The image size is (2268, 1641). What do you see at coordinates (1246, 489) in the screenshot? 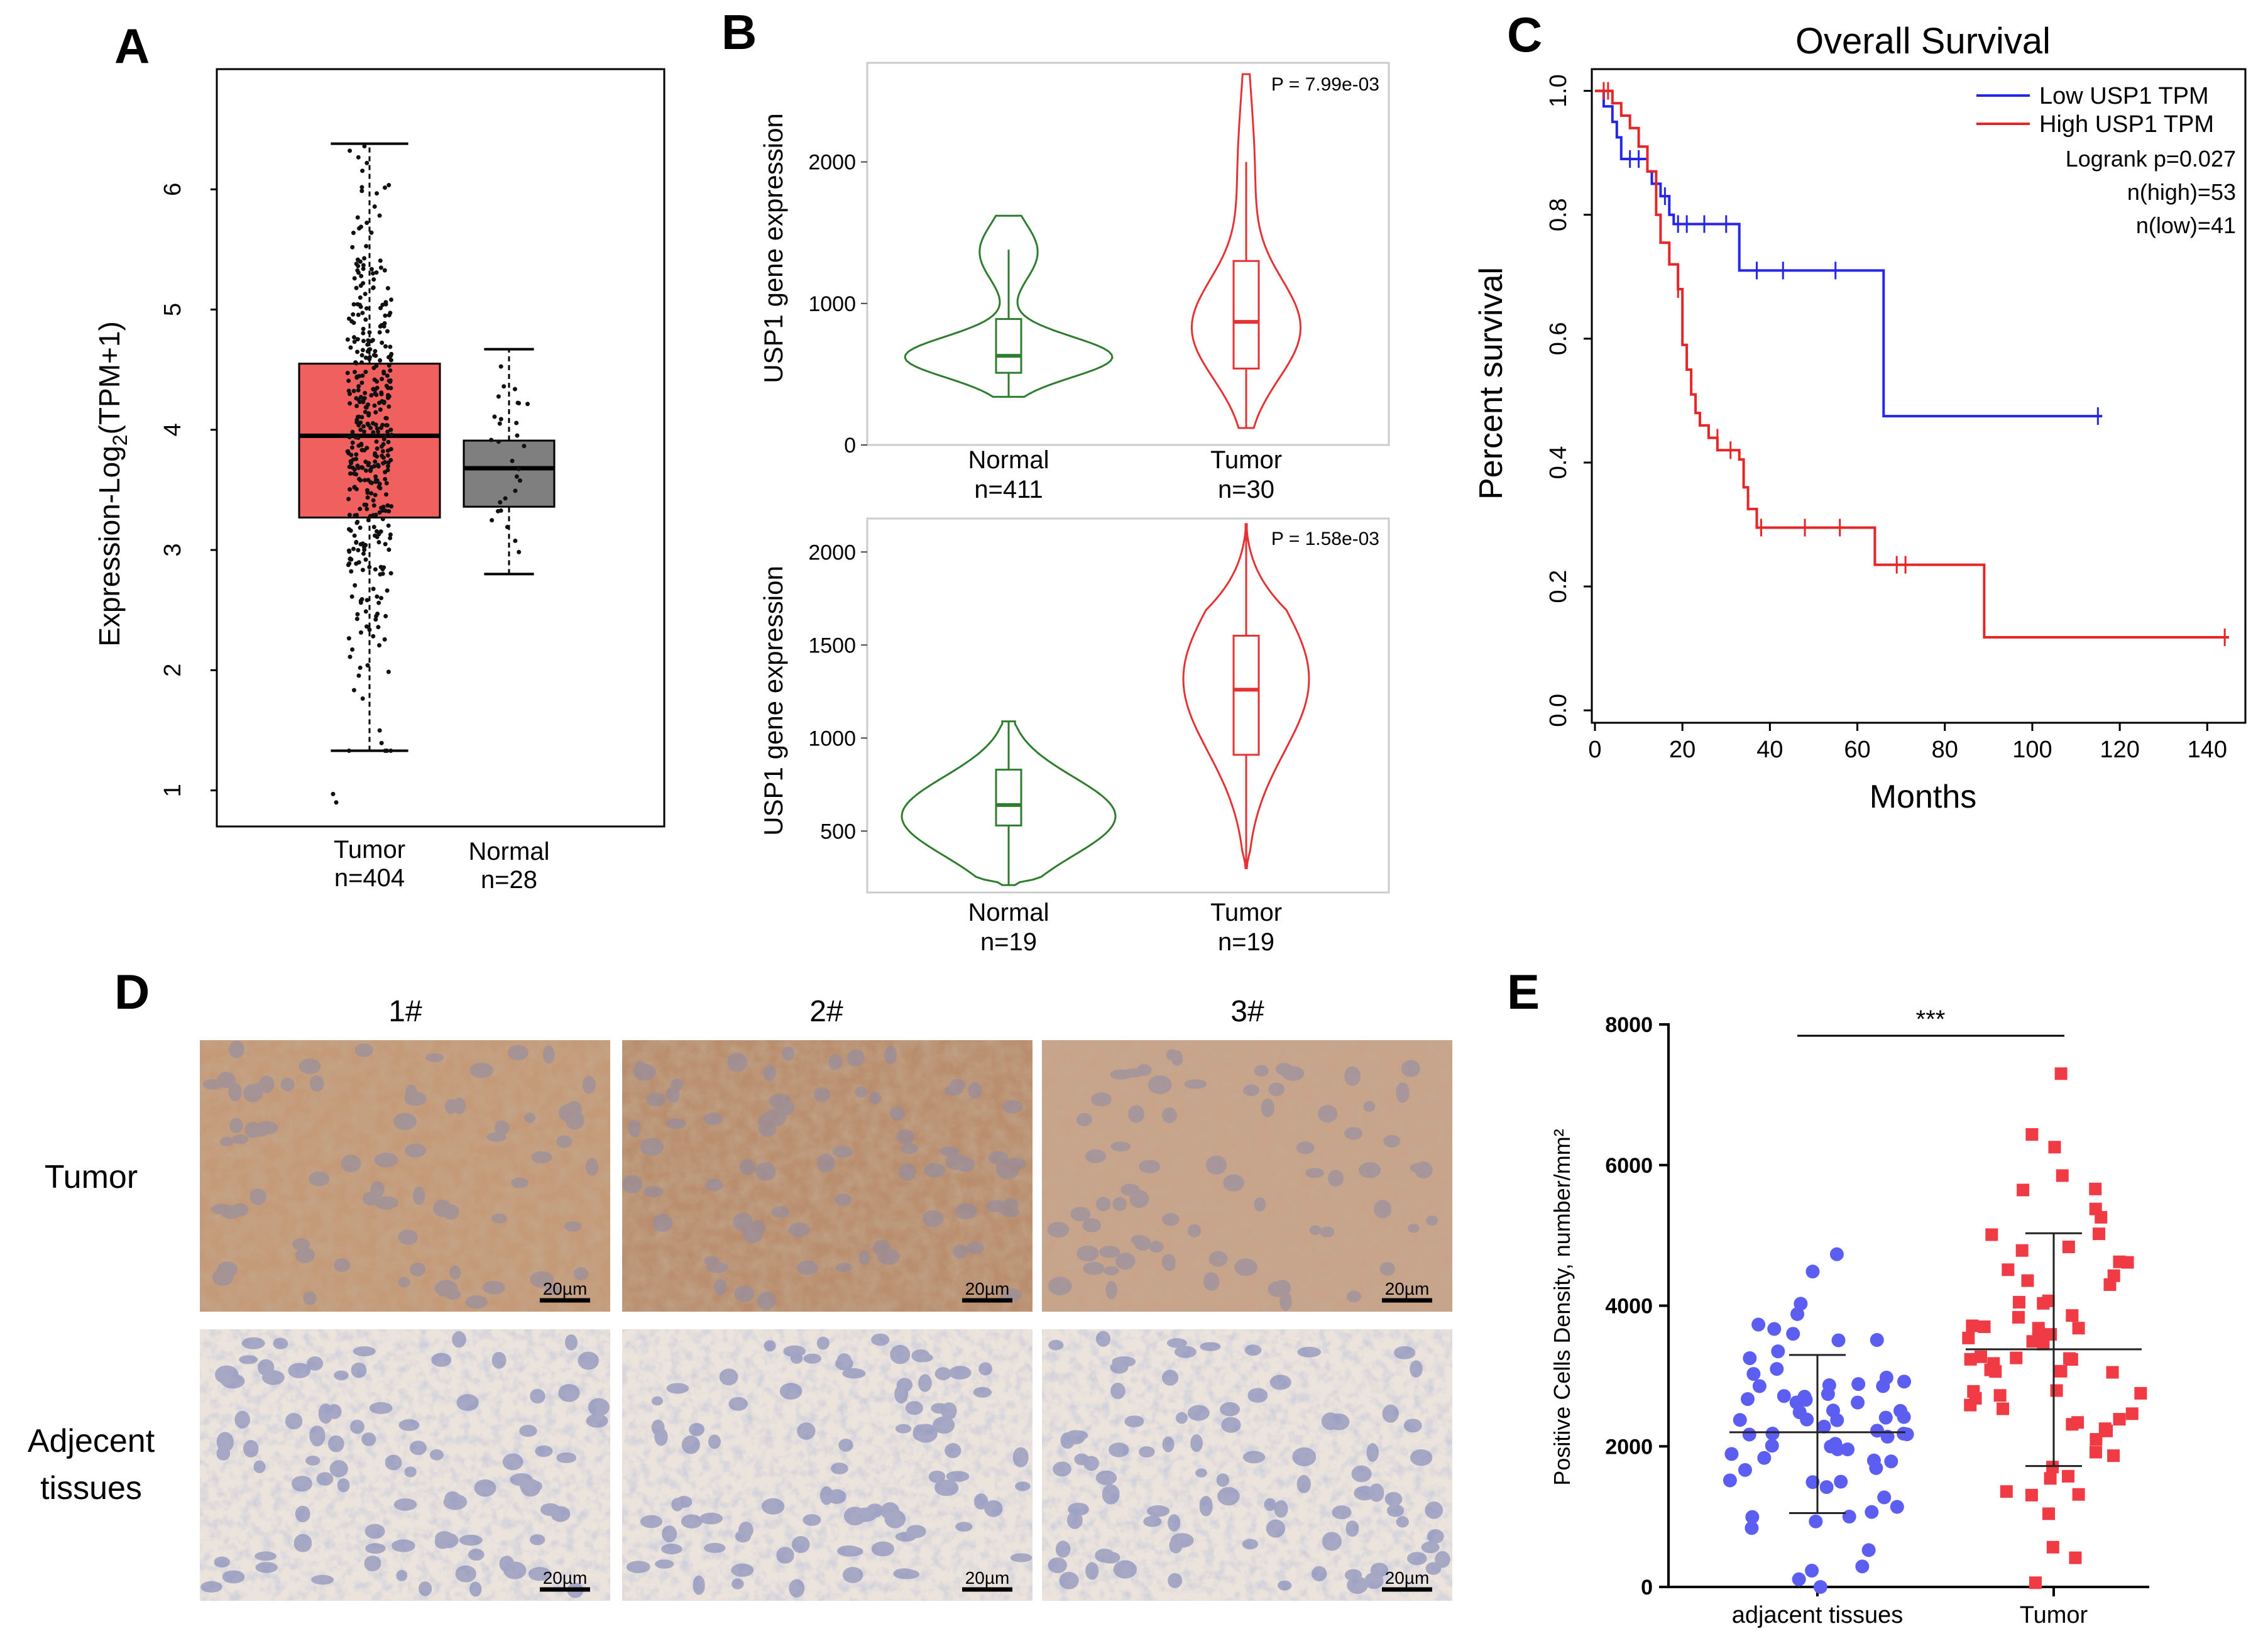
I see `group-n-tumor-b-top: n=30` at bounding box center [1246, 489].